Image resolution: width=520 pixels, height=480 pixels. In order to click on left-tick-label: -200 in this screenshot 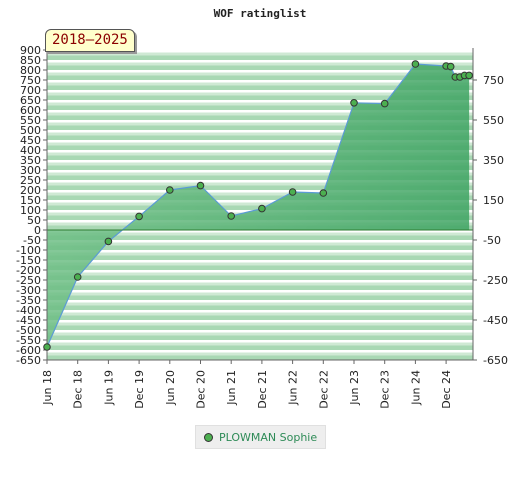, I will do `click(28, 270)`.